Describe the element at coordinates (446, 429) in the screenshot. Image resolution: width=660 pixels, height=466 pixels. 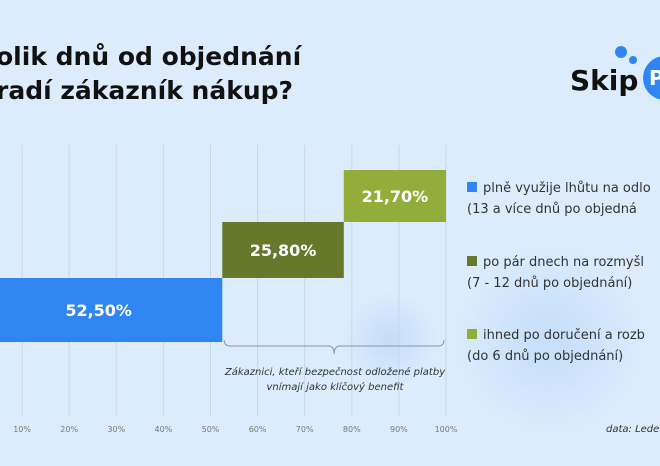
I see `x-tick-label: 100%` at that location.